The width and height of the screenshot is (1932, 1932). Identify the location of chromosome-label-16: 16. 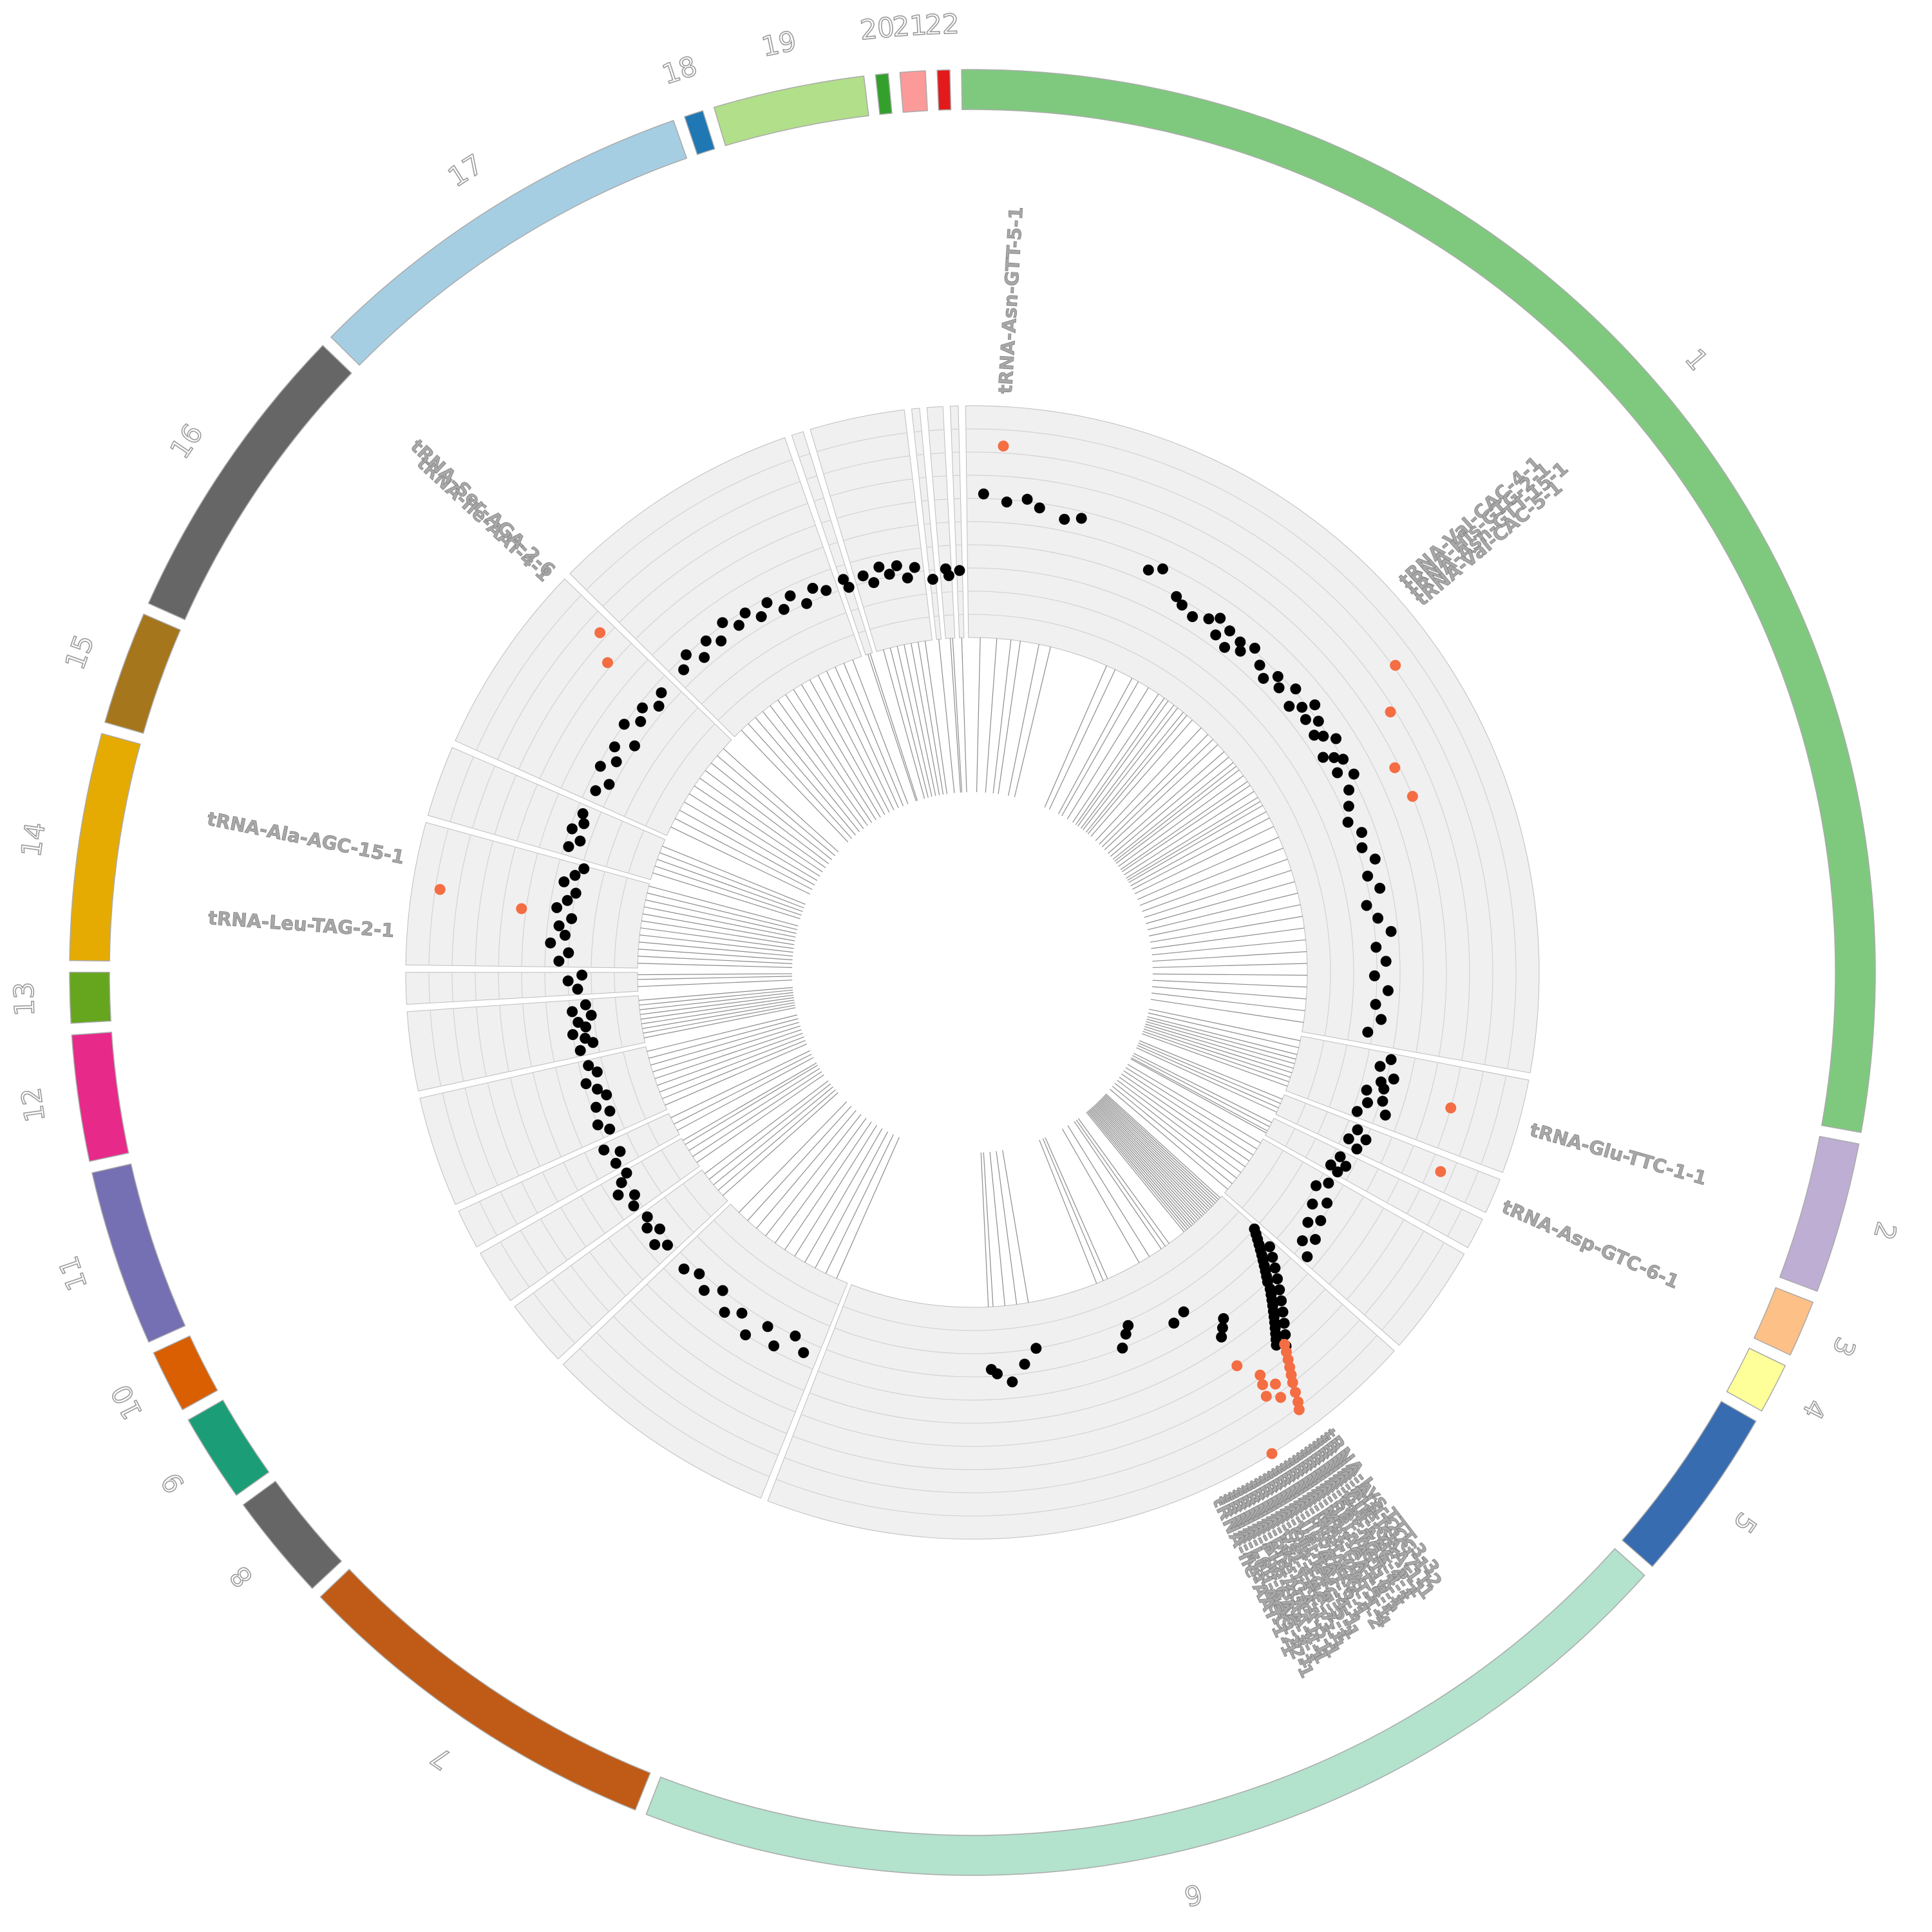
(186, 441).